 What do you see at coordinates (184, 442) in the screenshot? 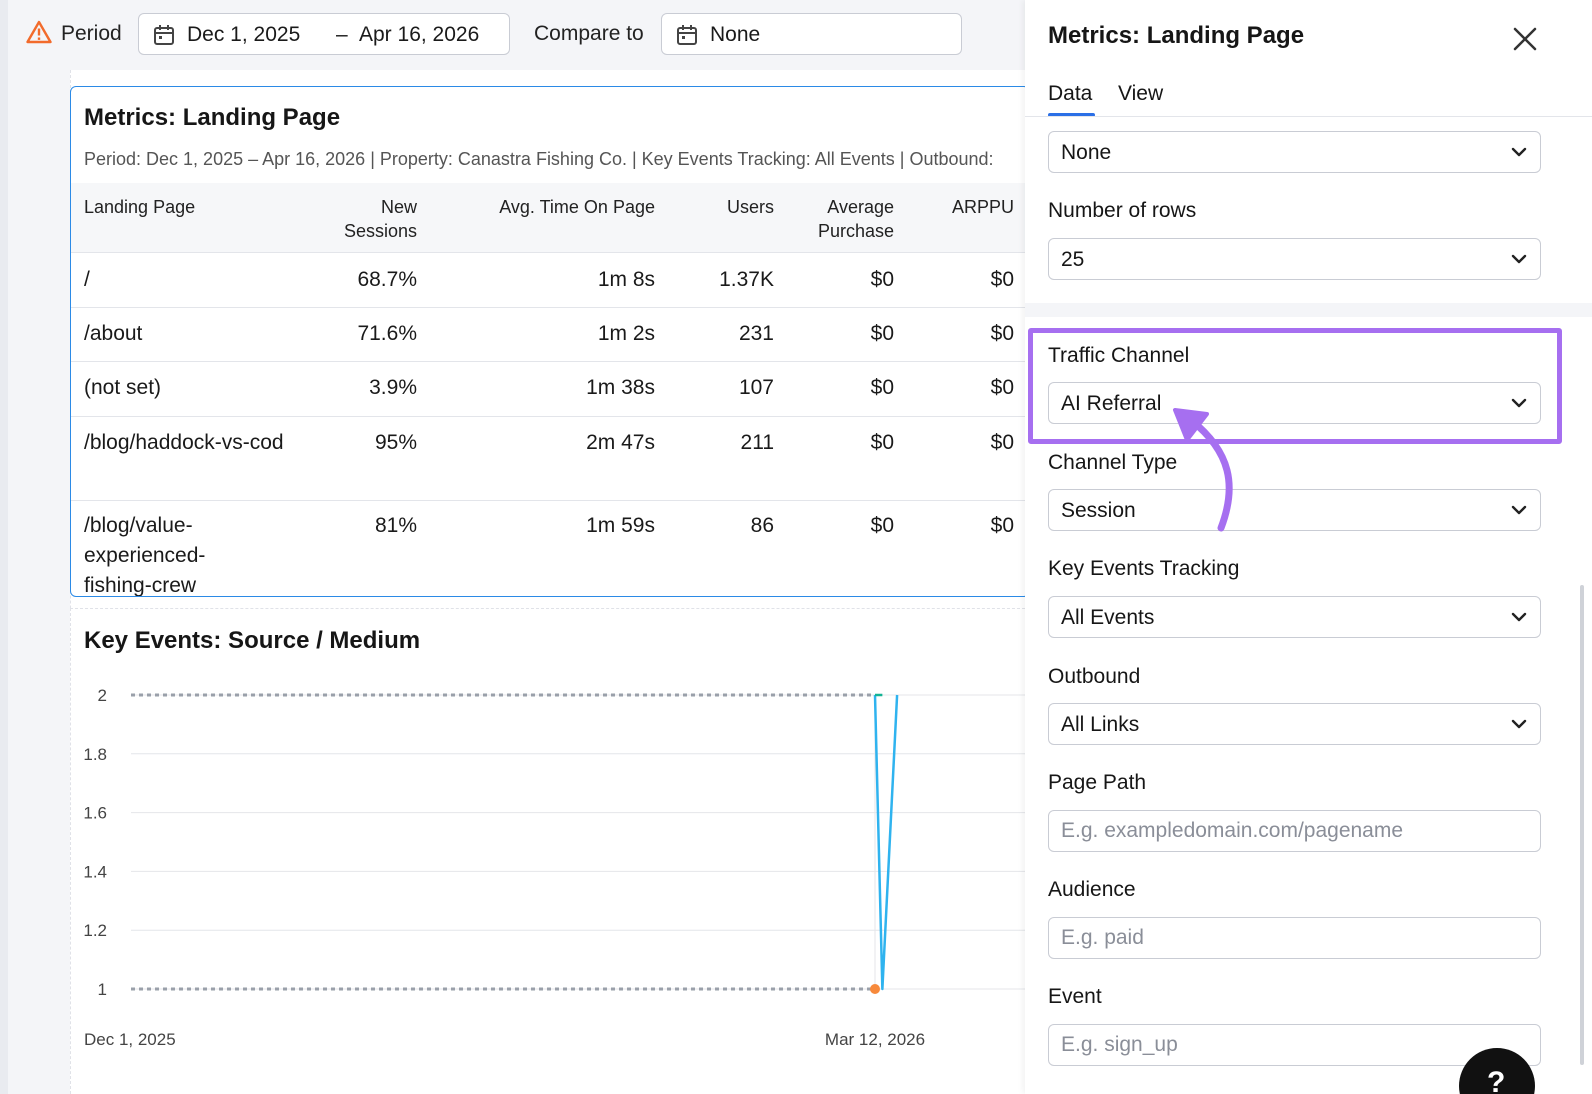
I see `cell-landing-page: /blog/haddock-vs-cod` at bounding box center [184, 442].